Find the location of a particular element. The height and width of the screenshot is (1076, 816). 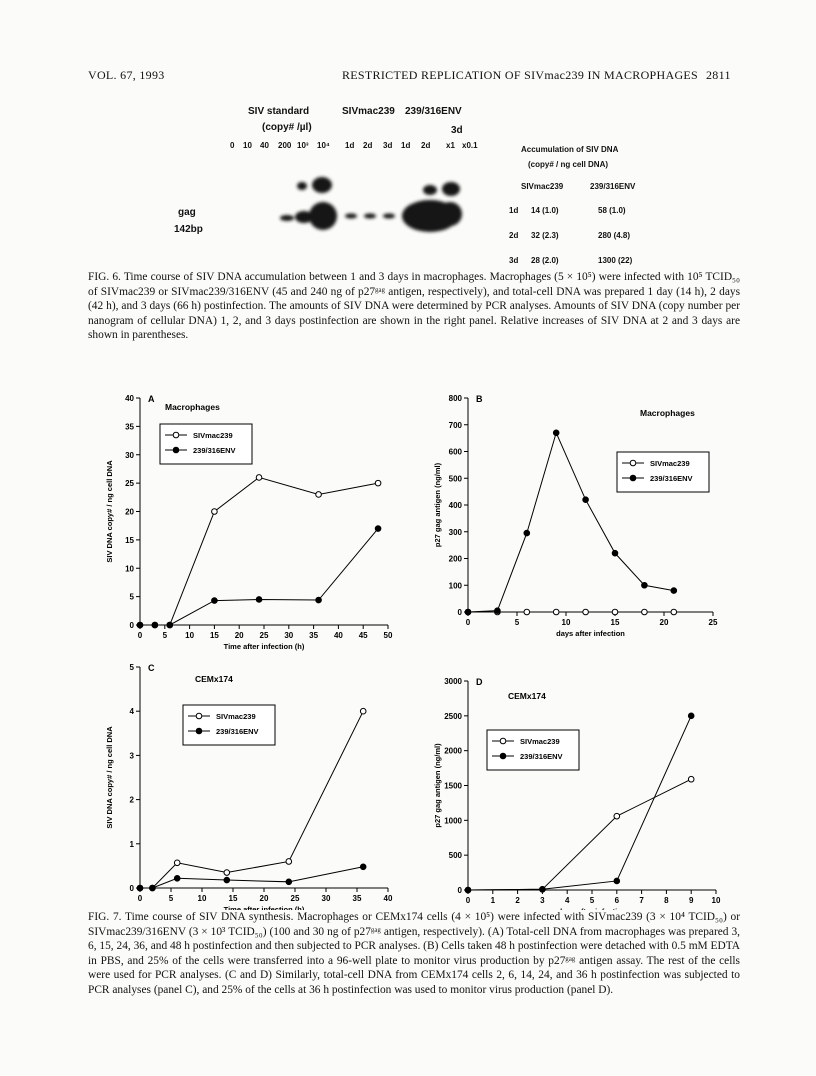

table-column-header: 239/316ENV is located at coordinates (613, 186).